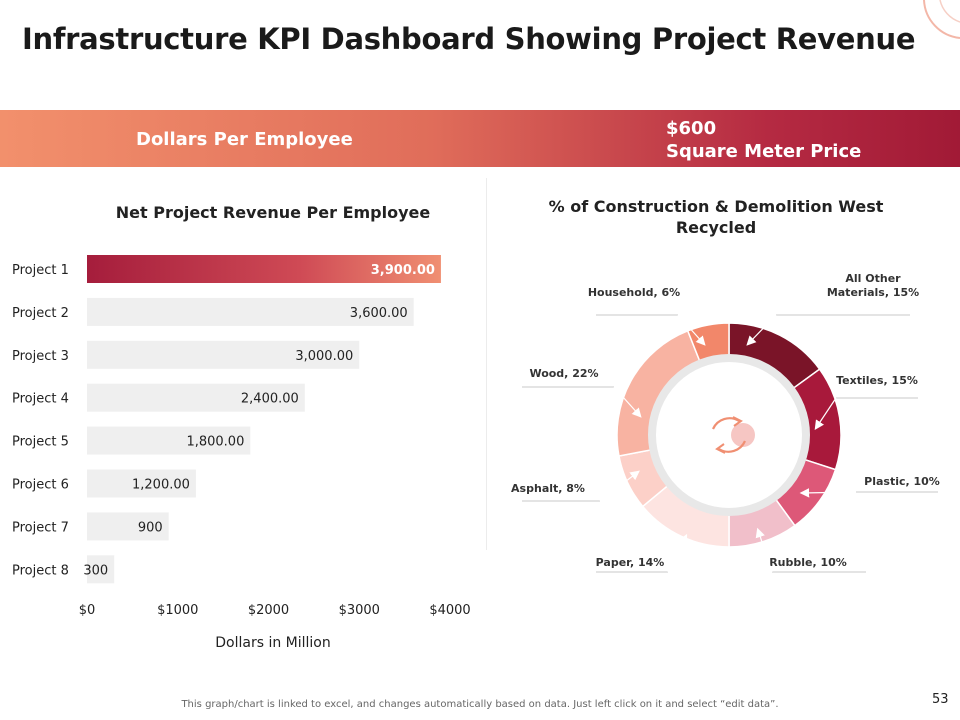  What do you see at coordinates (877, 380) in the screenshot?
I see `slice-label-text: Textiles, 15%` at bounding box center [877, 380].